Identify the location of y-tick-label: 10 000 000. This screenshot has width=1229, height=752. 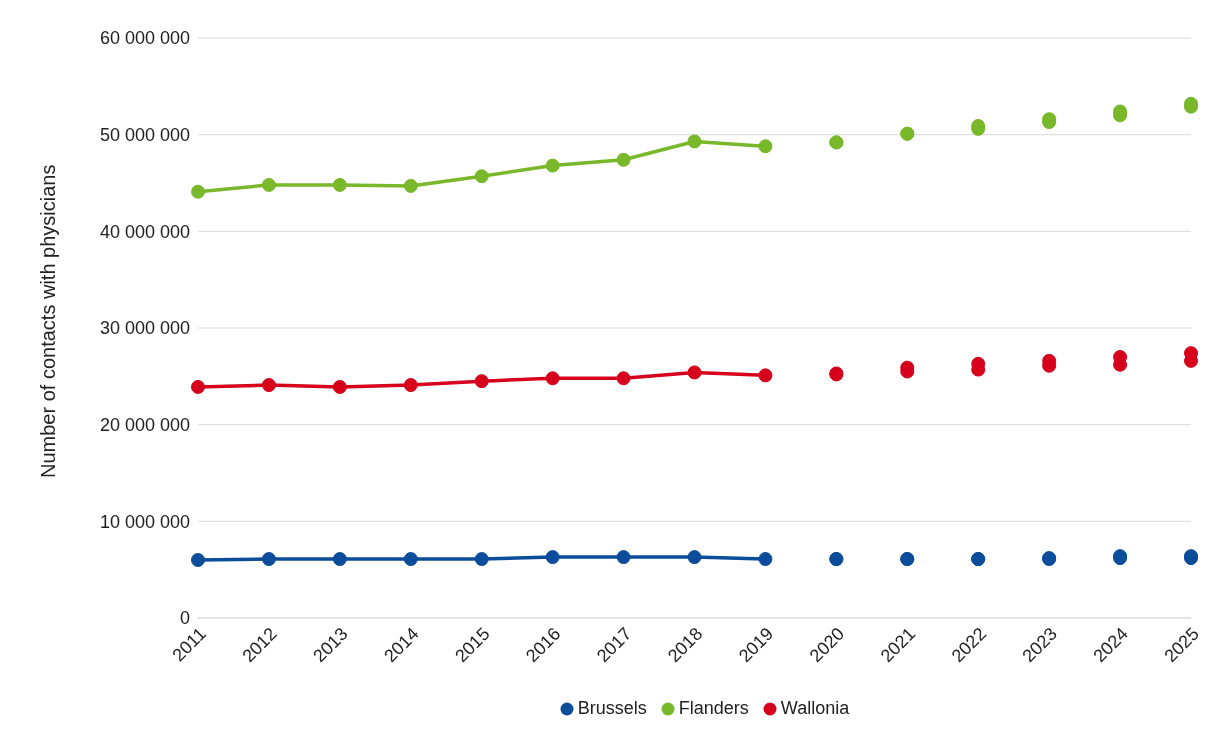
(144, 521).